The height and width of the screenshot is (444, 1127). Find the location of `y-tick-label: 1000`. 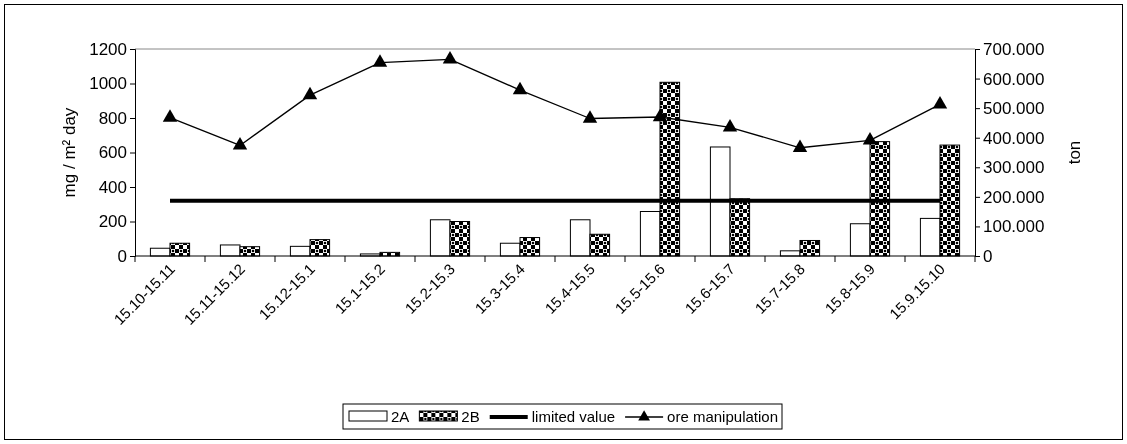

y-tick-label: 1000 is located at coordinates (108, 84).